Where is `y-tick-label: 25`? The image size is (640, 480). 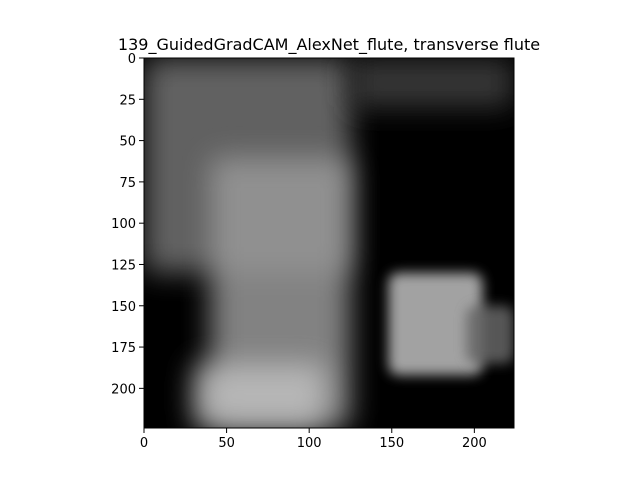 y-tick-label: 25 is located at coordinates (127, 100).